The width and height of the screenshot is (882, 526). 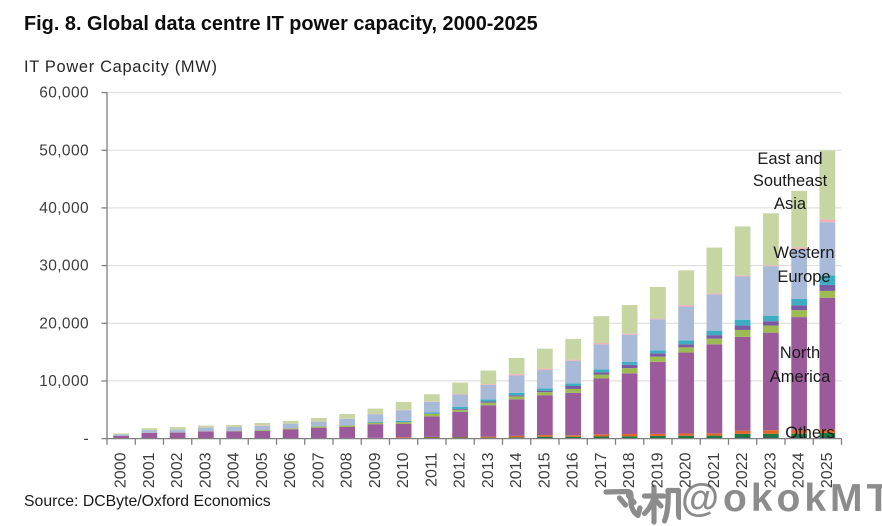 What do you see at coordinates (403, 415) in the screenshot?
I see `bar-segment-2010-western-europe` at bounding box center [403, 415].